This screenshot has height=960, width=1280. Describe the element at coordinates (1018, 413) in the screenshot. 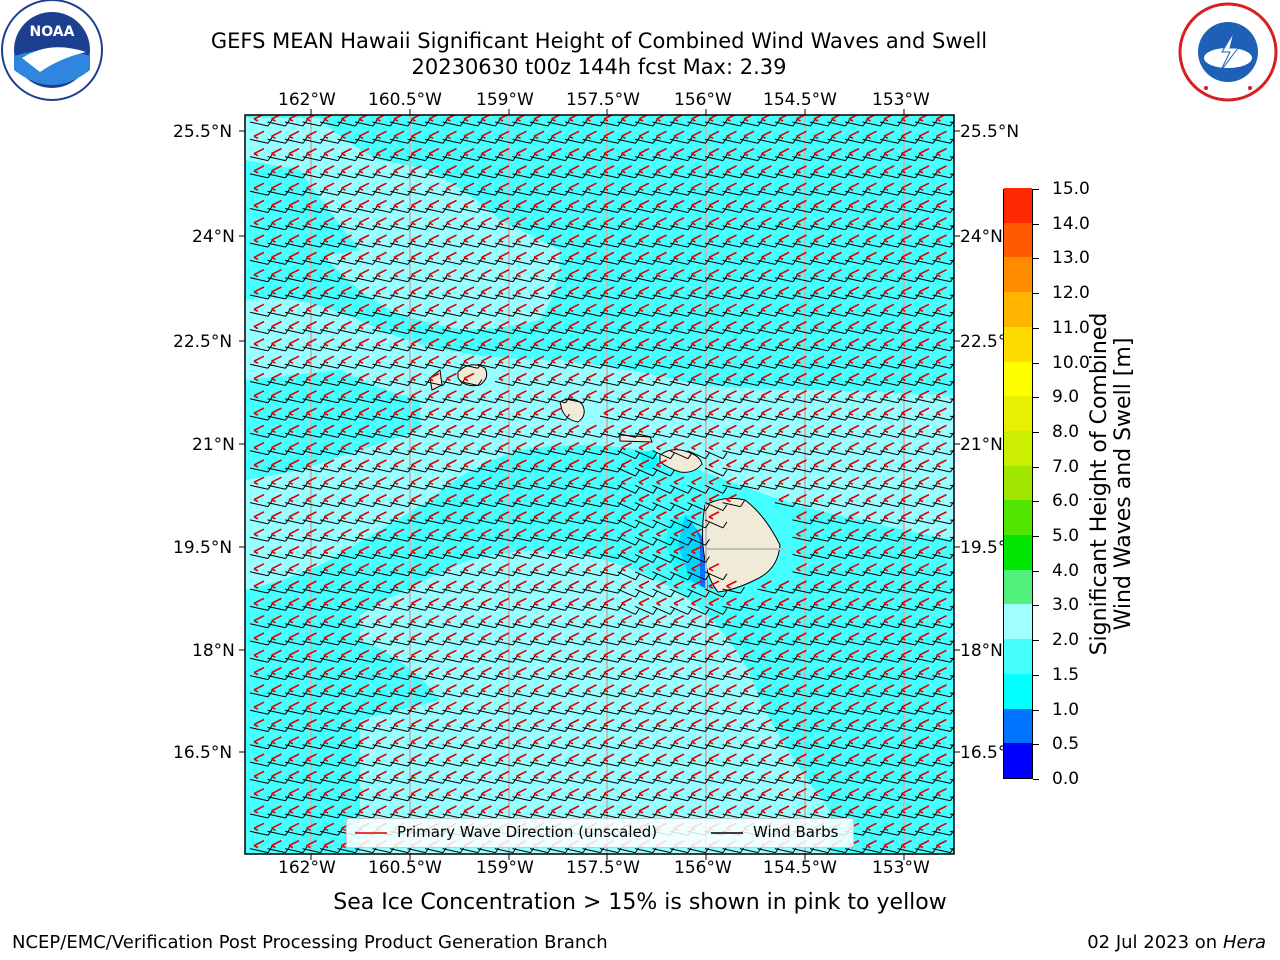

I see `colorbar-segment` at that location.